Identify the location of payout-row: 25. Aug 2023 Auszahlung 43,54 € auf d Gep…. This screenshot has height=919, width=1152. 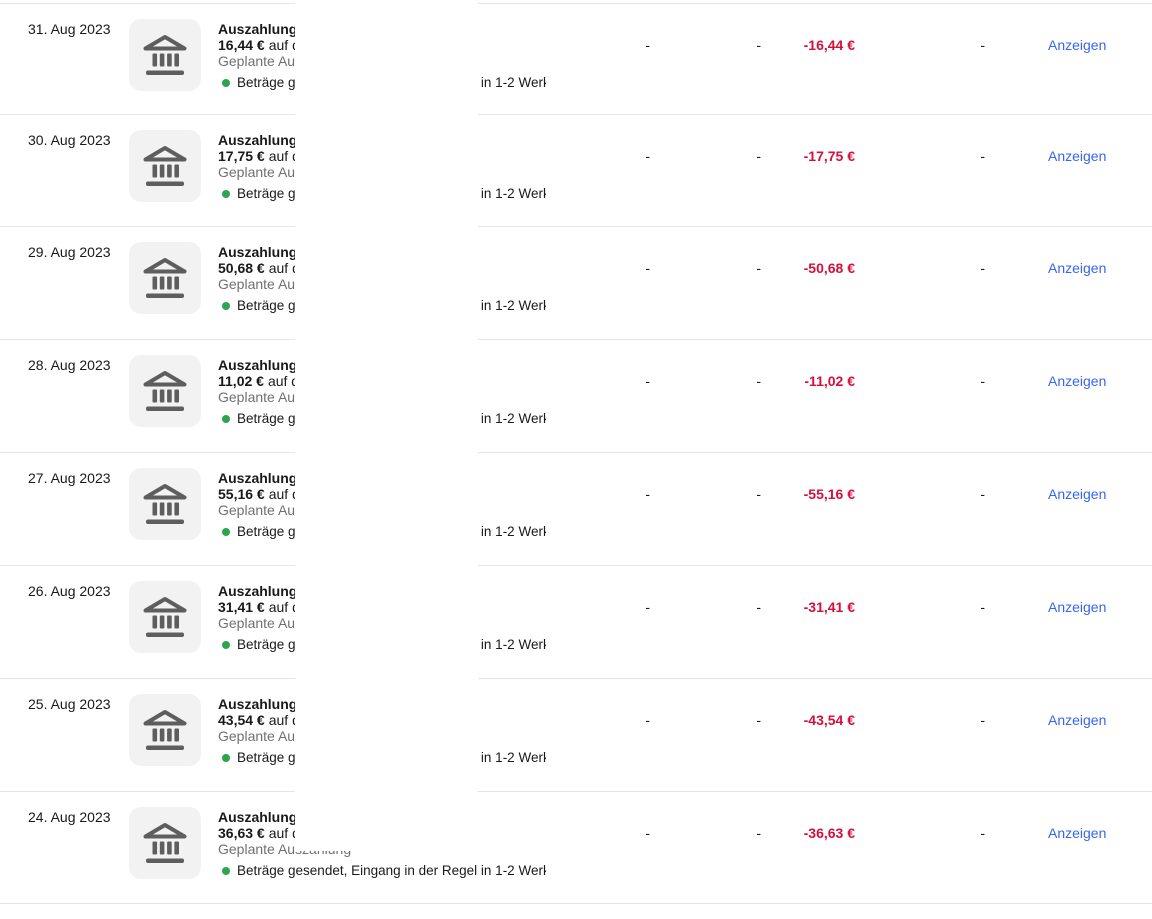
(576, 734).